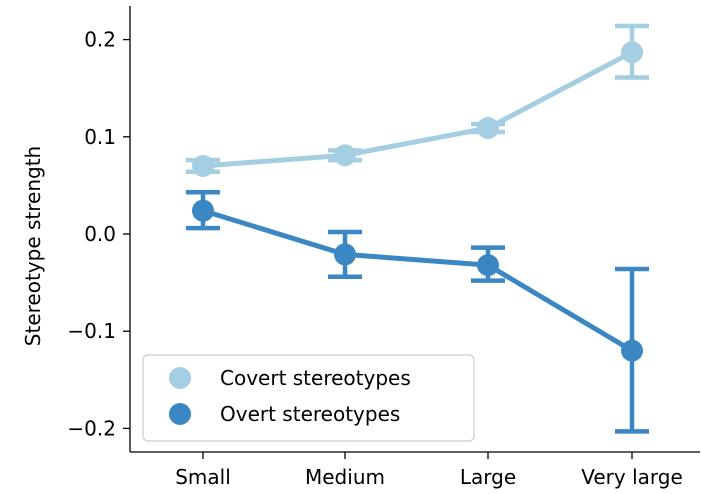  What do you see at coordinates (100, 234) in the screenshot?
I see `y-tick-label: 0.0` at bounding box center [100, 234].